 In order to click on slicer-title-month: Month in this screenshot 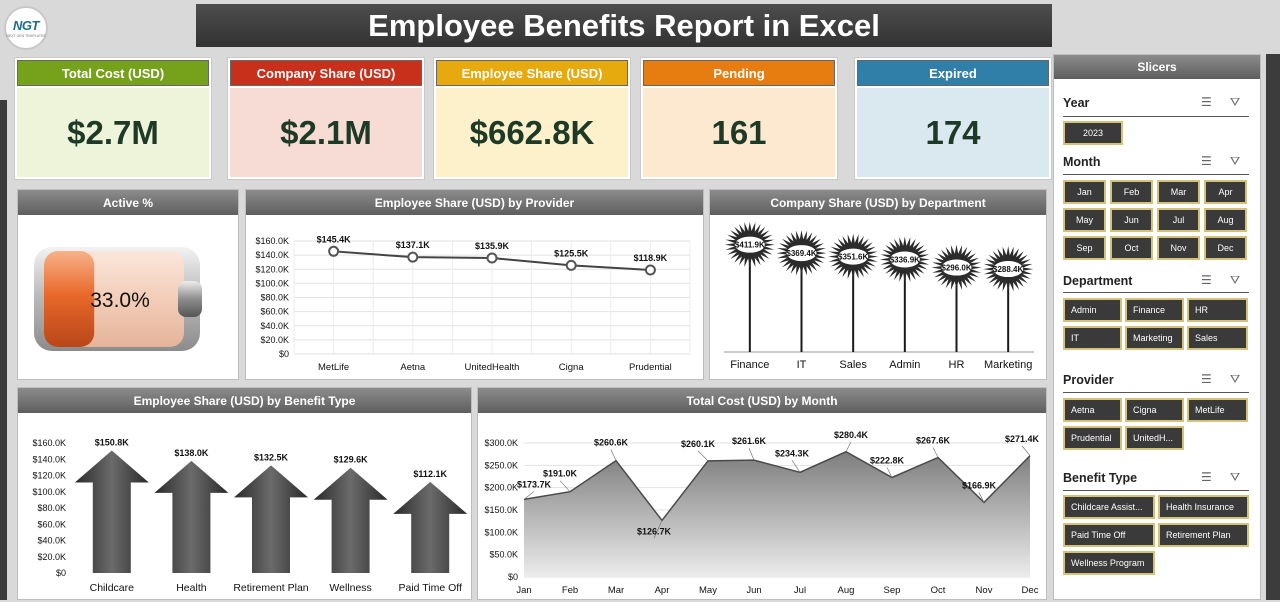, I will do `click(1082, 162)`.